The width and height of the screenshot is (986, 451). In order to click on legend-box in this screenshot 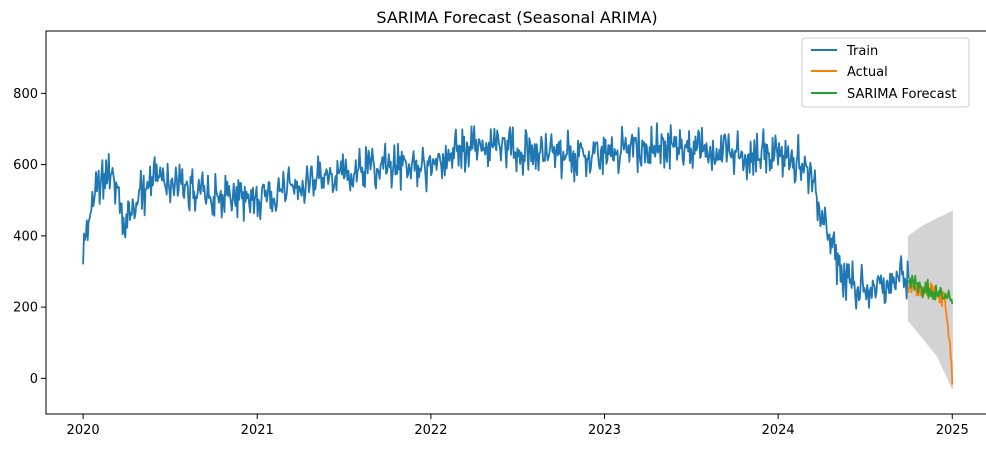, I will do `click(885, 72)`.